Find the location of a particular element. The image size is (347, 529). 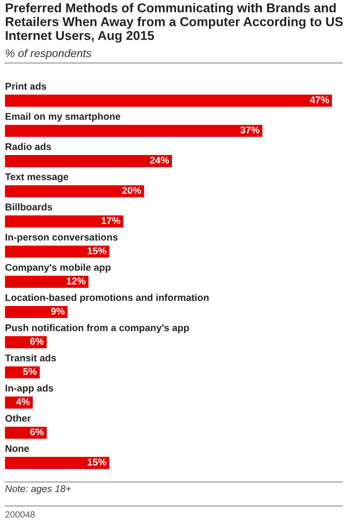

data-label: 24% is located at coordinates (159, 160).